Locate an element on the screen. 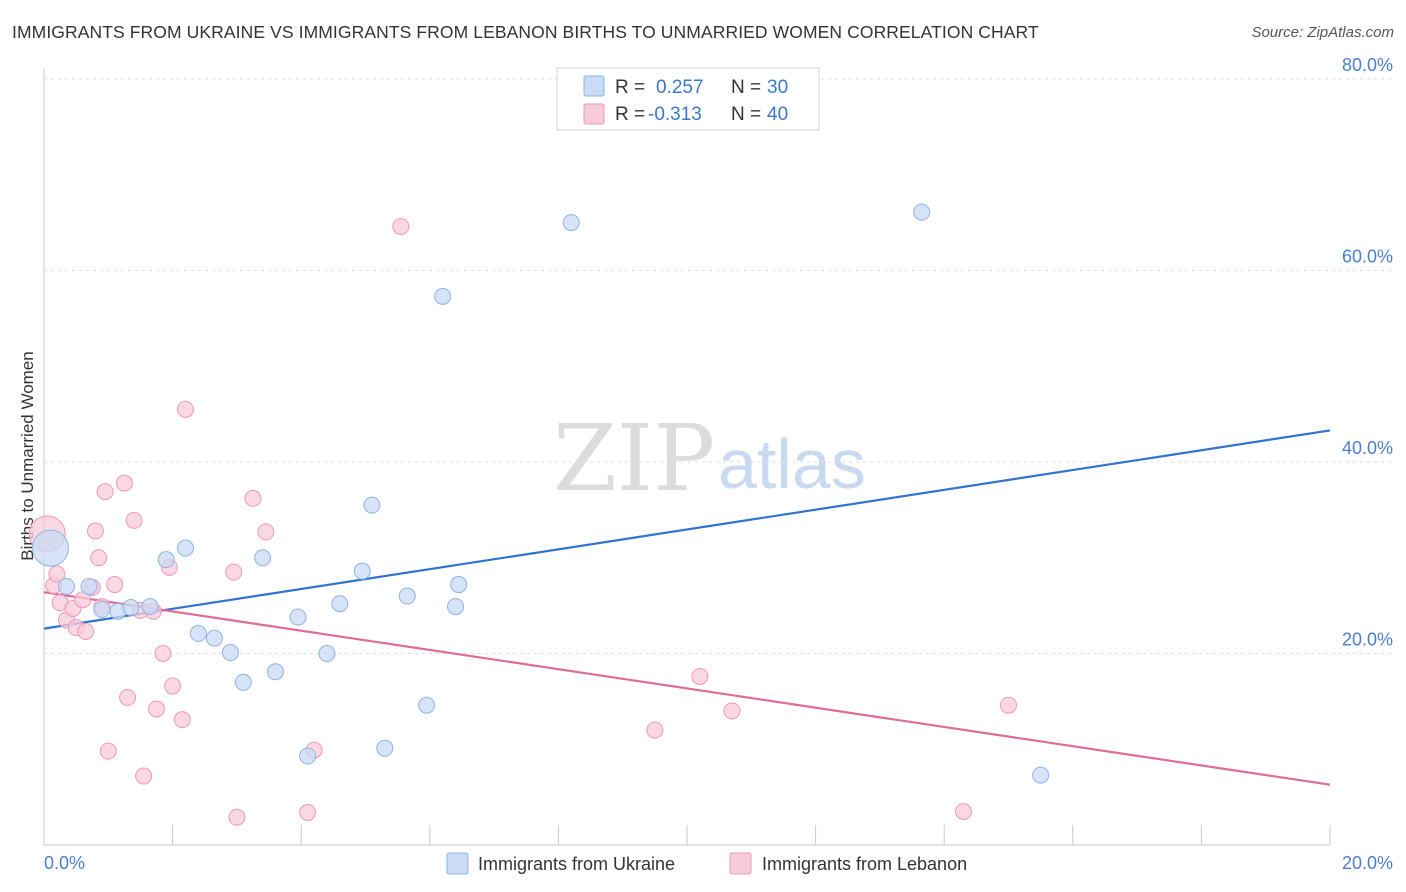 The image size is (1406, 892). legend-swatch-lebanon is located at coordinates (594, 114).